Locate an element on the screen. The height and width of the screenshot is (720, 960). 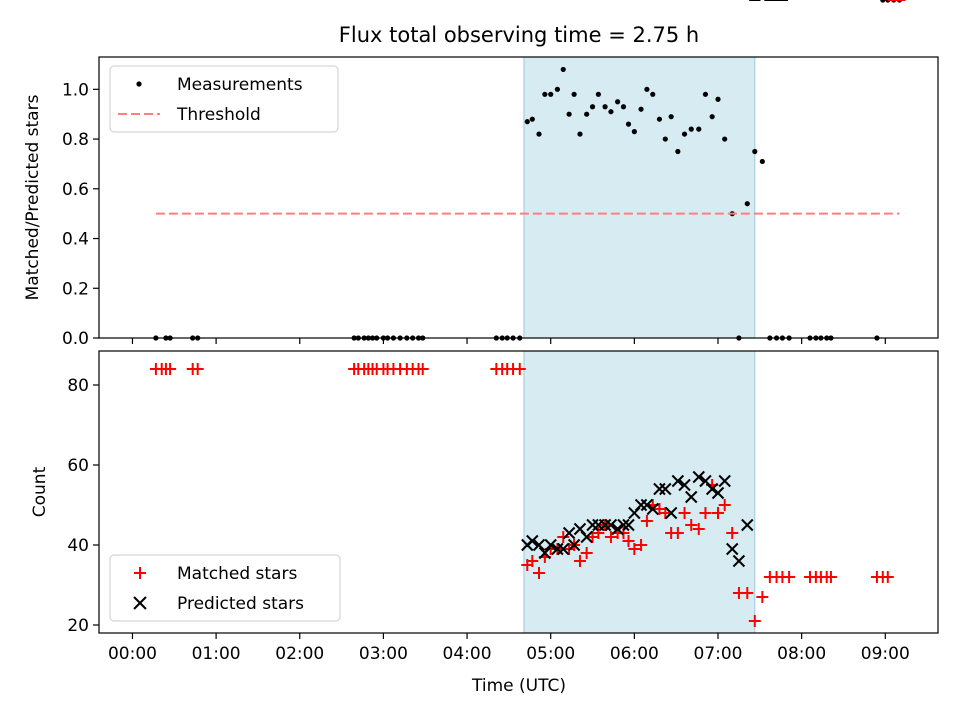
y-tick-label: 60 is located at coordinates (78, 466).